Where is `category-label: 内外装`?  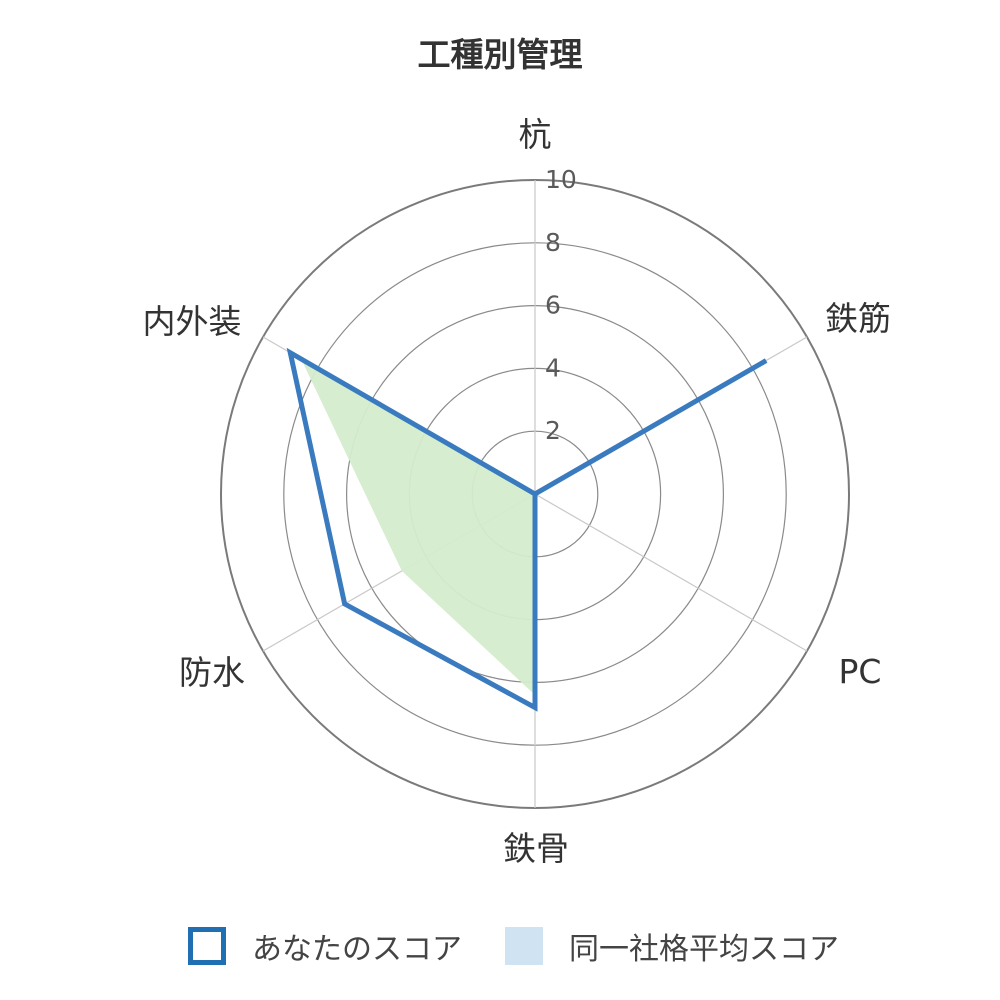 category-label: 内外装 is located at coordinates (192, 321).